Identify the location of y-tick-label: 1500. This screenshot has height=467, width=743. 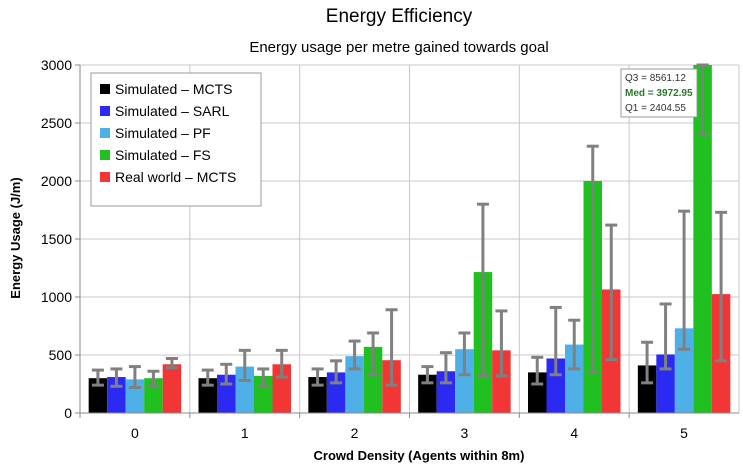
(56, 239).